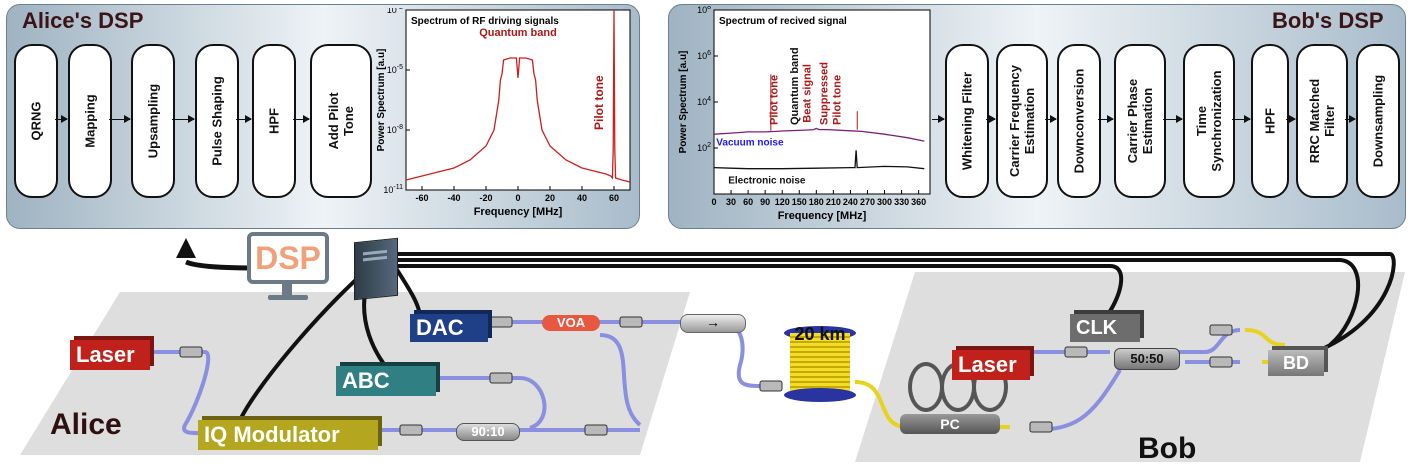 The image size is (1411, 473). Describe the element at coordinates (816, 202) in the screenshot. I see `x-tick-label: 180` at that location.